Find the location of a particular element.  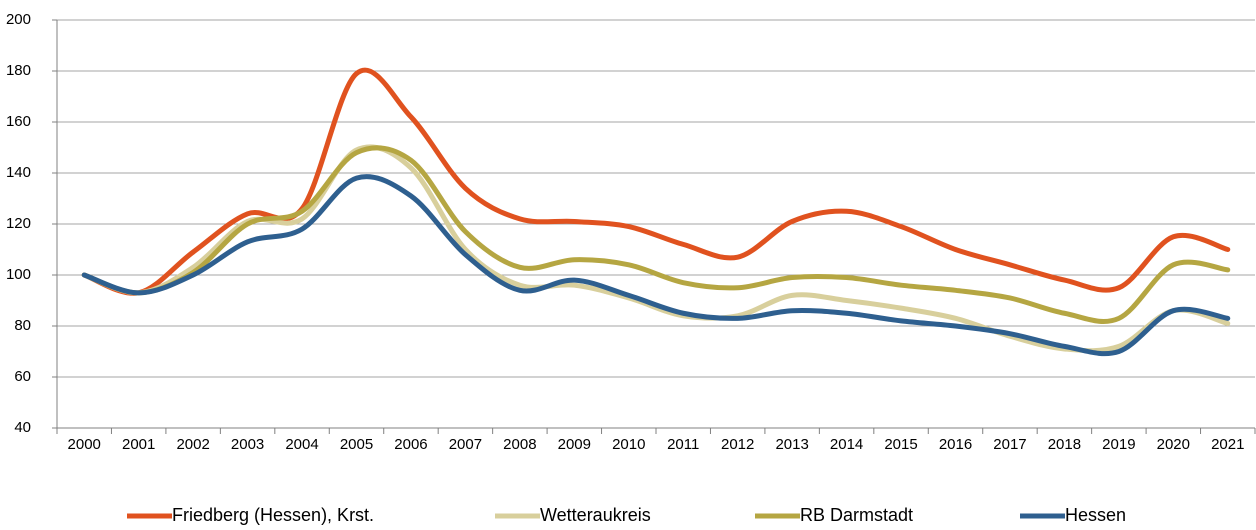

x-tick-label: 2009 is located at coordinates (574, 444).